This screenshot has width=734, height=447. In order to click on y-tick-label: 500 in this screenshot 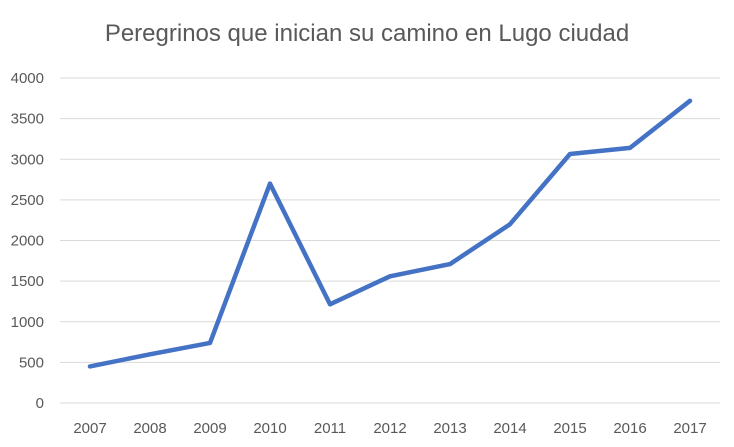, I will do `click(31, 362)`.